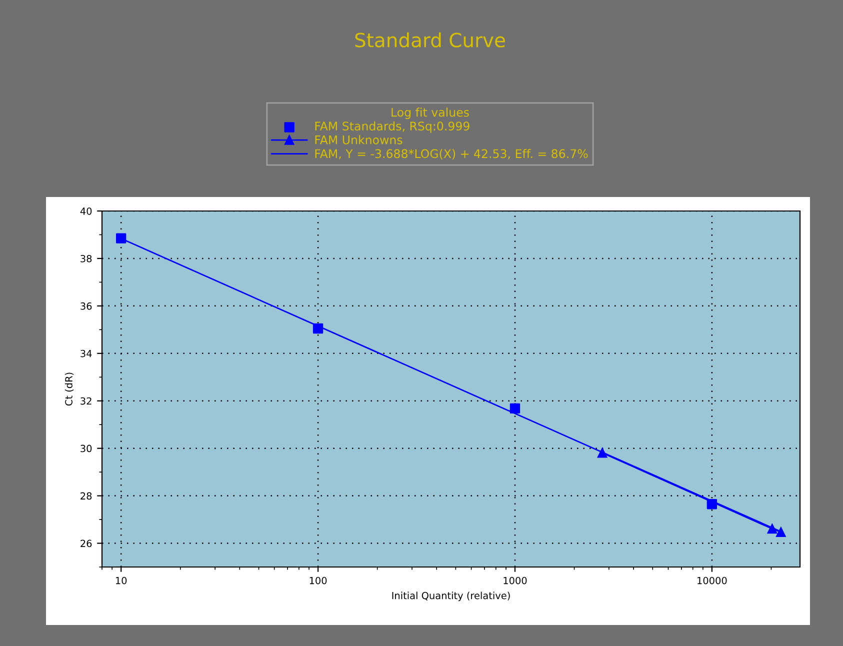  Describe the element at coordinates (121, 580) in the screenshot. I see `x-tick-label: 10` at that location.